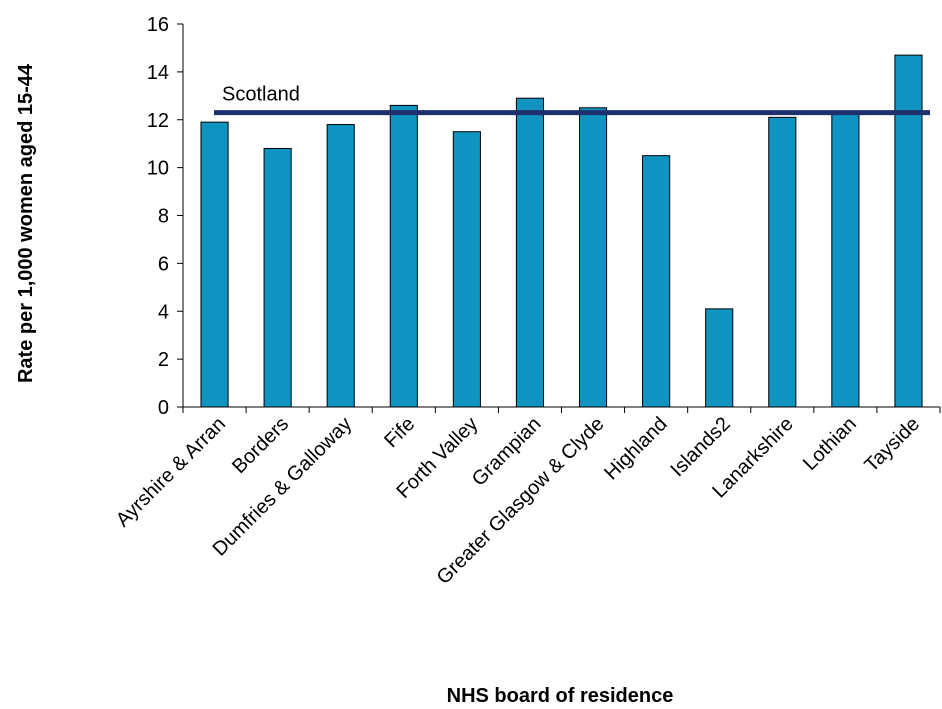 This screenshot has height=709, width=942. Describe the element at coordinates (158, 121) in the screenshot. I see `y-tick-label: 12` at that location.